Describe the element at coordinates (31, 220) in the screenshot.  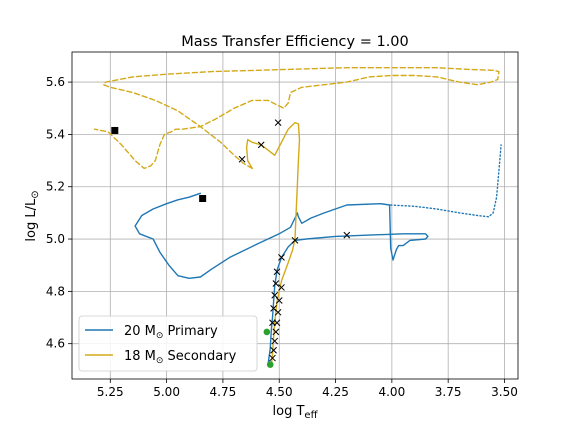
I see `y-axis-label-main: log L/L` at that location.